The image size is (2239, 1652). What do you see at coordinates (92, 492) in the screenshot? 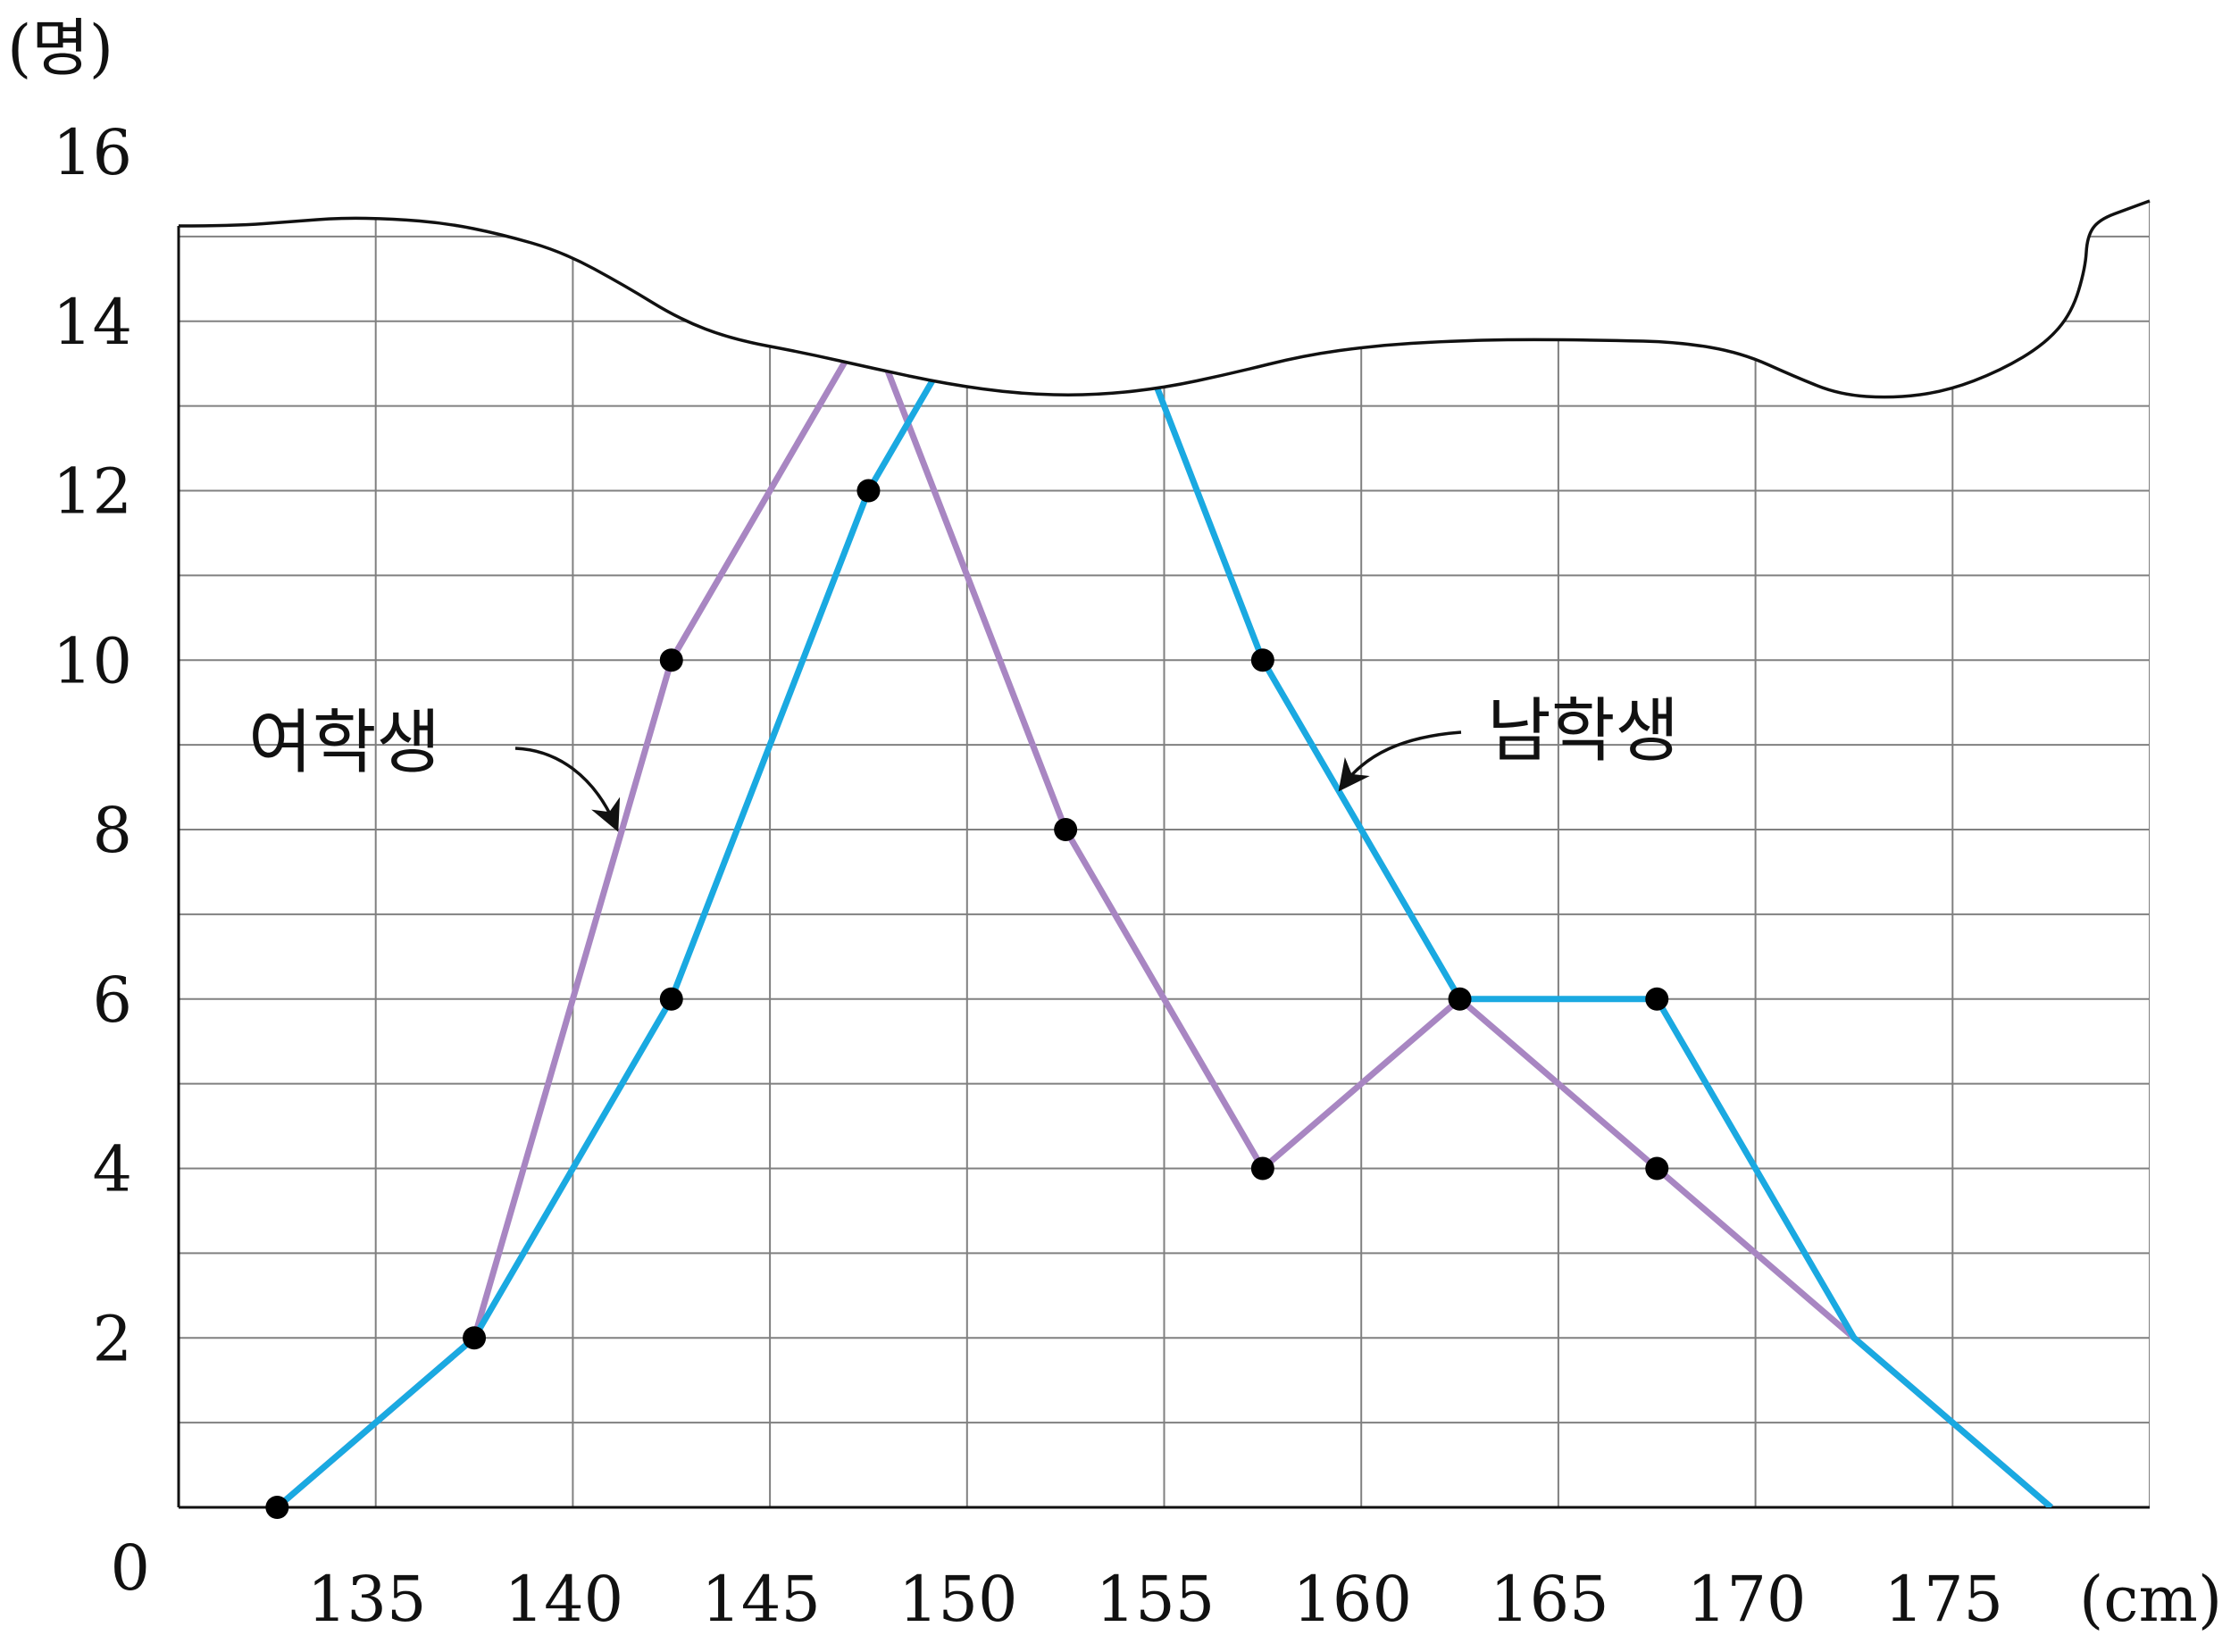
I see `y-tick-label: 12` at bounding box center [92, 492].